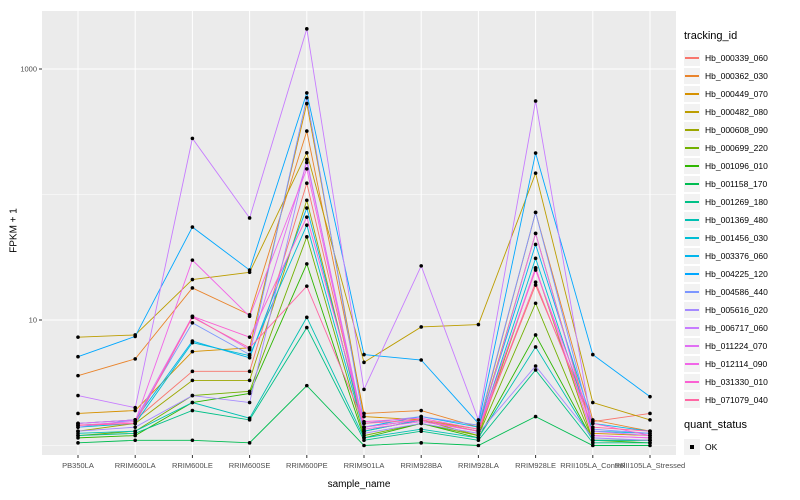 The image size is (800, 500). I want to click on legend-entry: Hb_000699_220, so click(741, 148).